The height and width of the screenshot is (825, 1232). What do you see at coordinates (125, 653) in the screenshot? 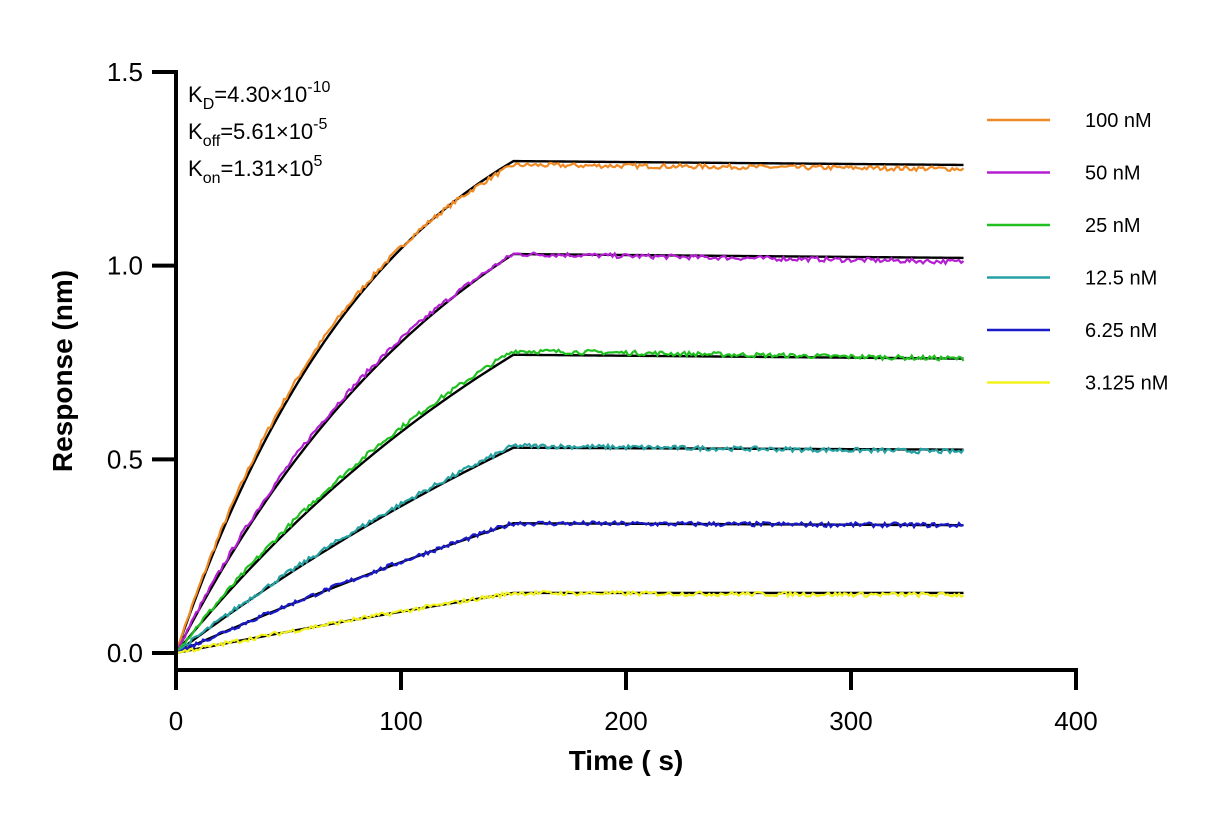
I see `y-tick-label: 0.0` at bounding box center [125, 653].